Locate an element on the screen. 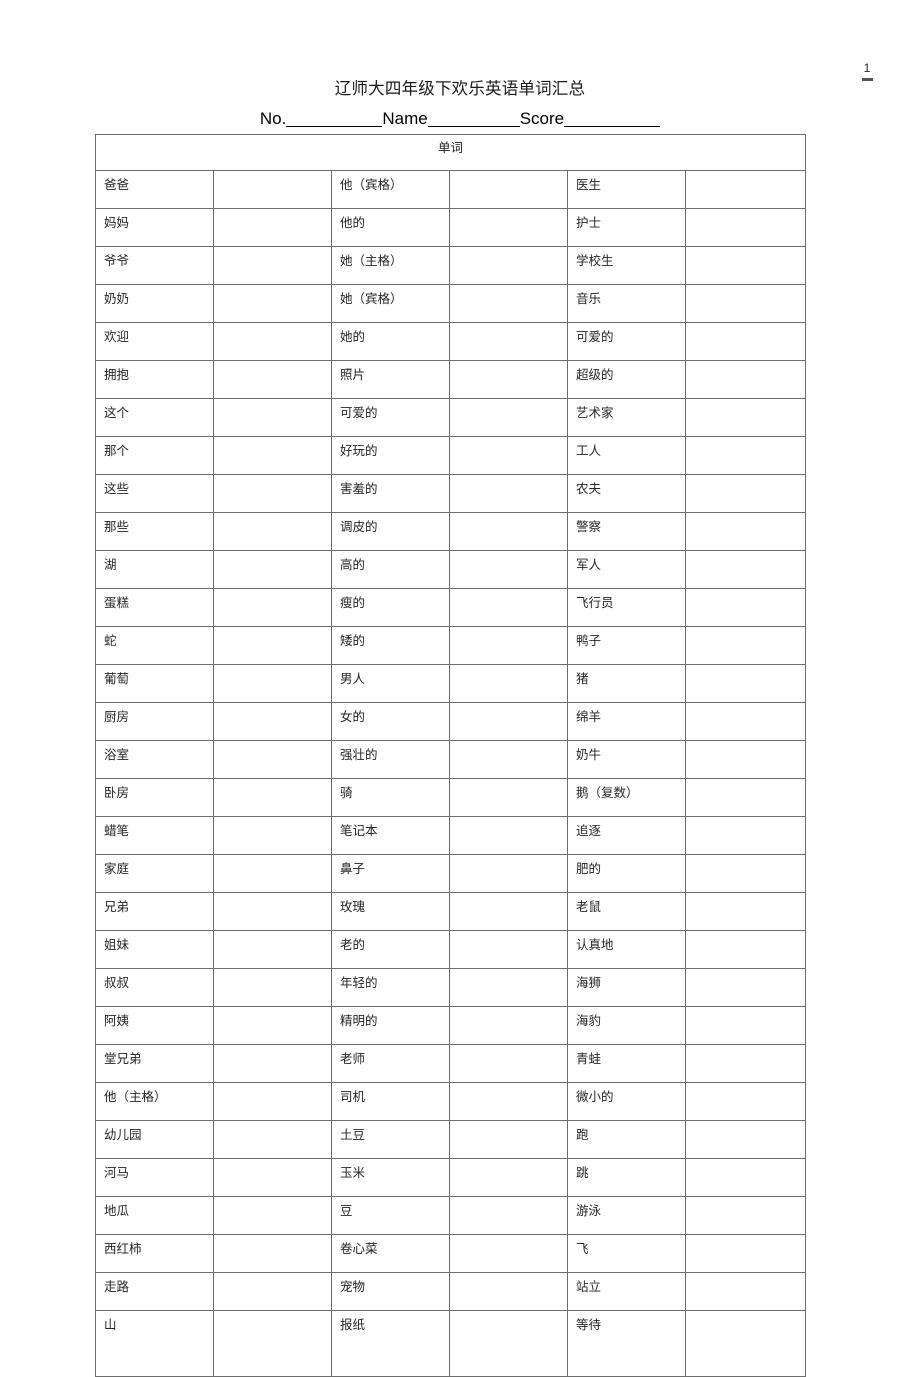 The width and height of the screenshot is (920, 1377). table-row: 河马 玉米 跳 is located at coordinates (451, 1177).